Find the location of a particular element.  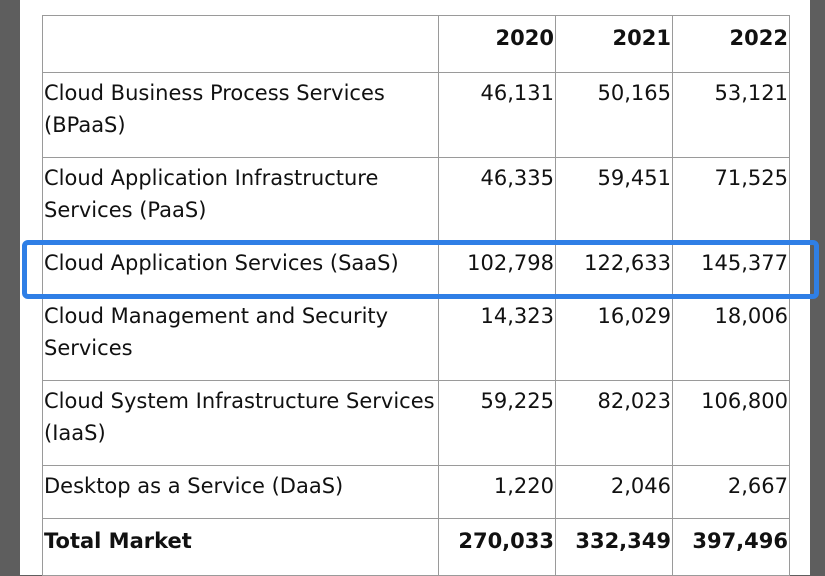

cell-value: 14,323 is located at coordinates (497, 338).